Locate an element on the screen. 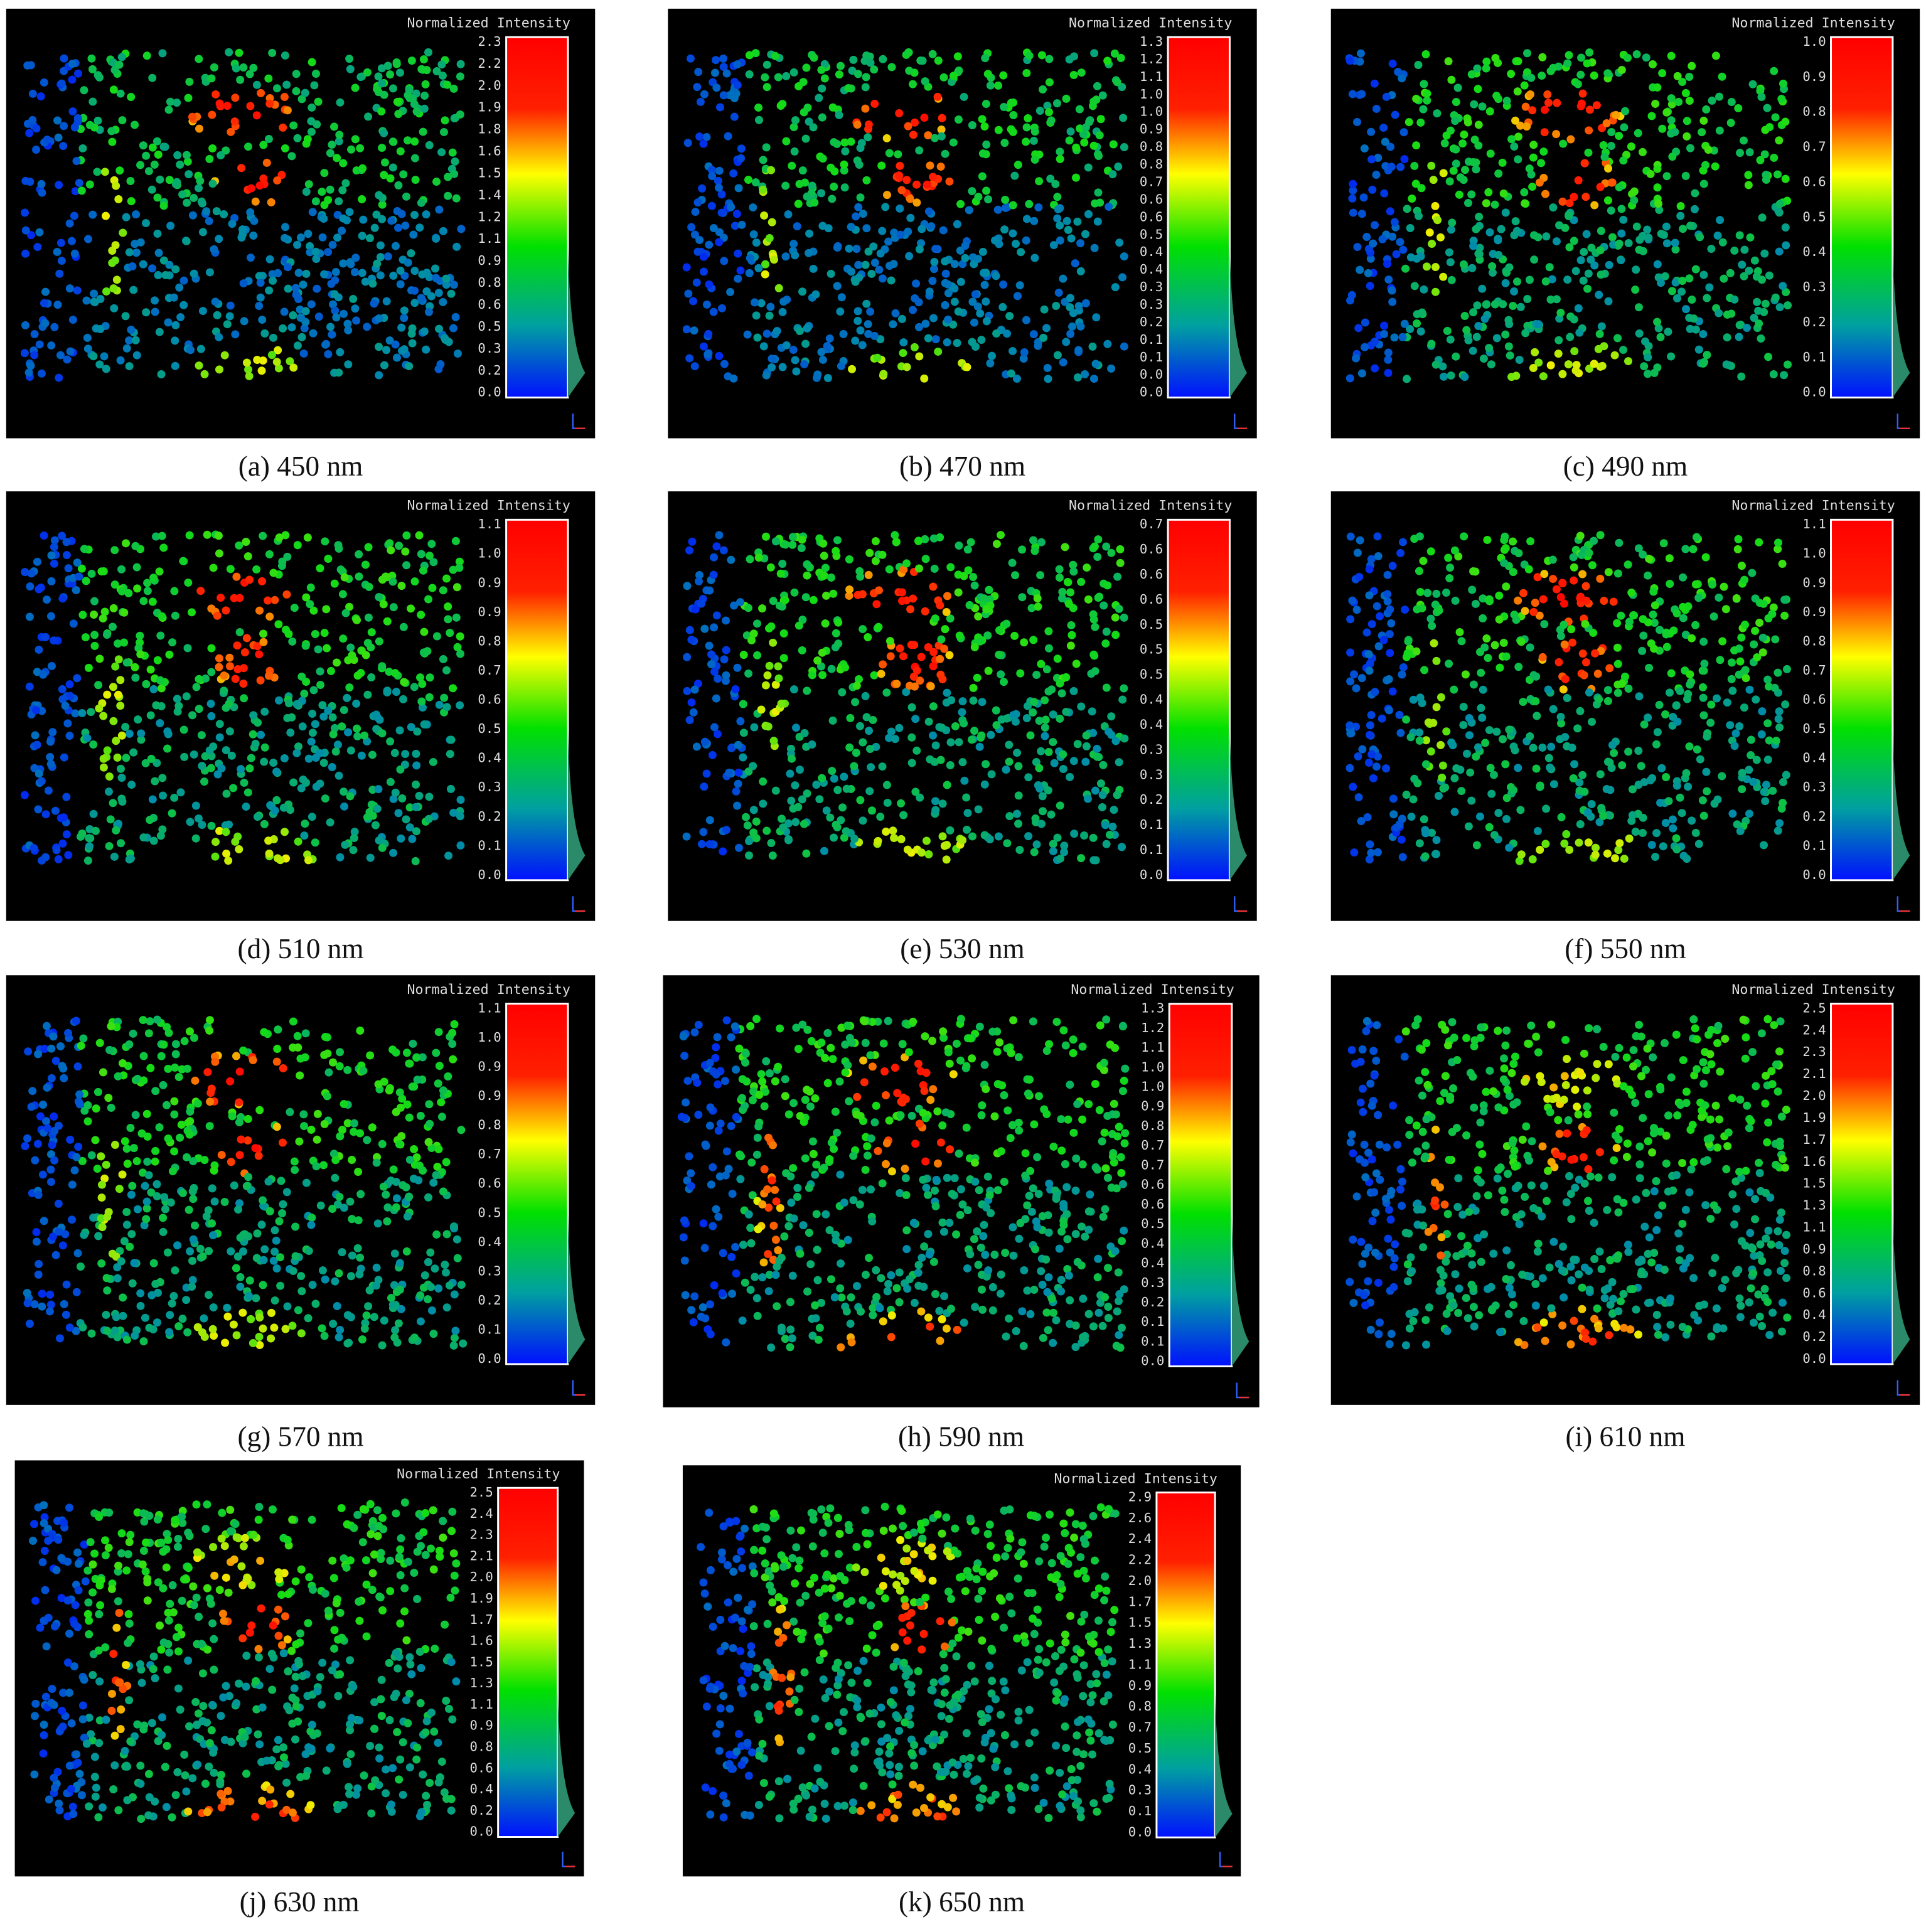  point-cloud is located at coordinates (905, 215).